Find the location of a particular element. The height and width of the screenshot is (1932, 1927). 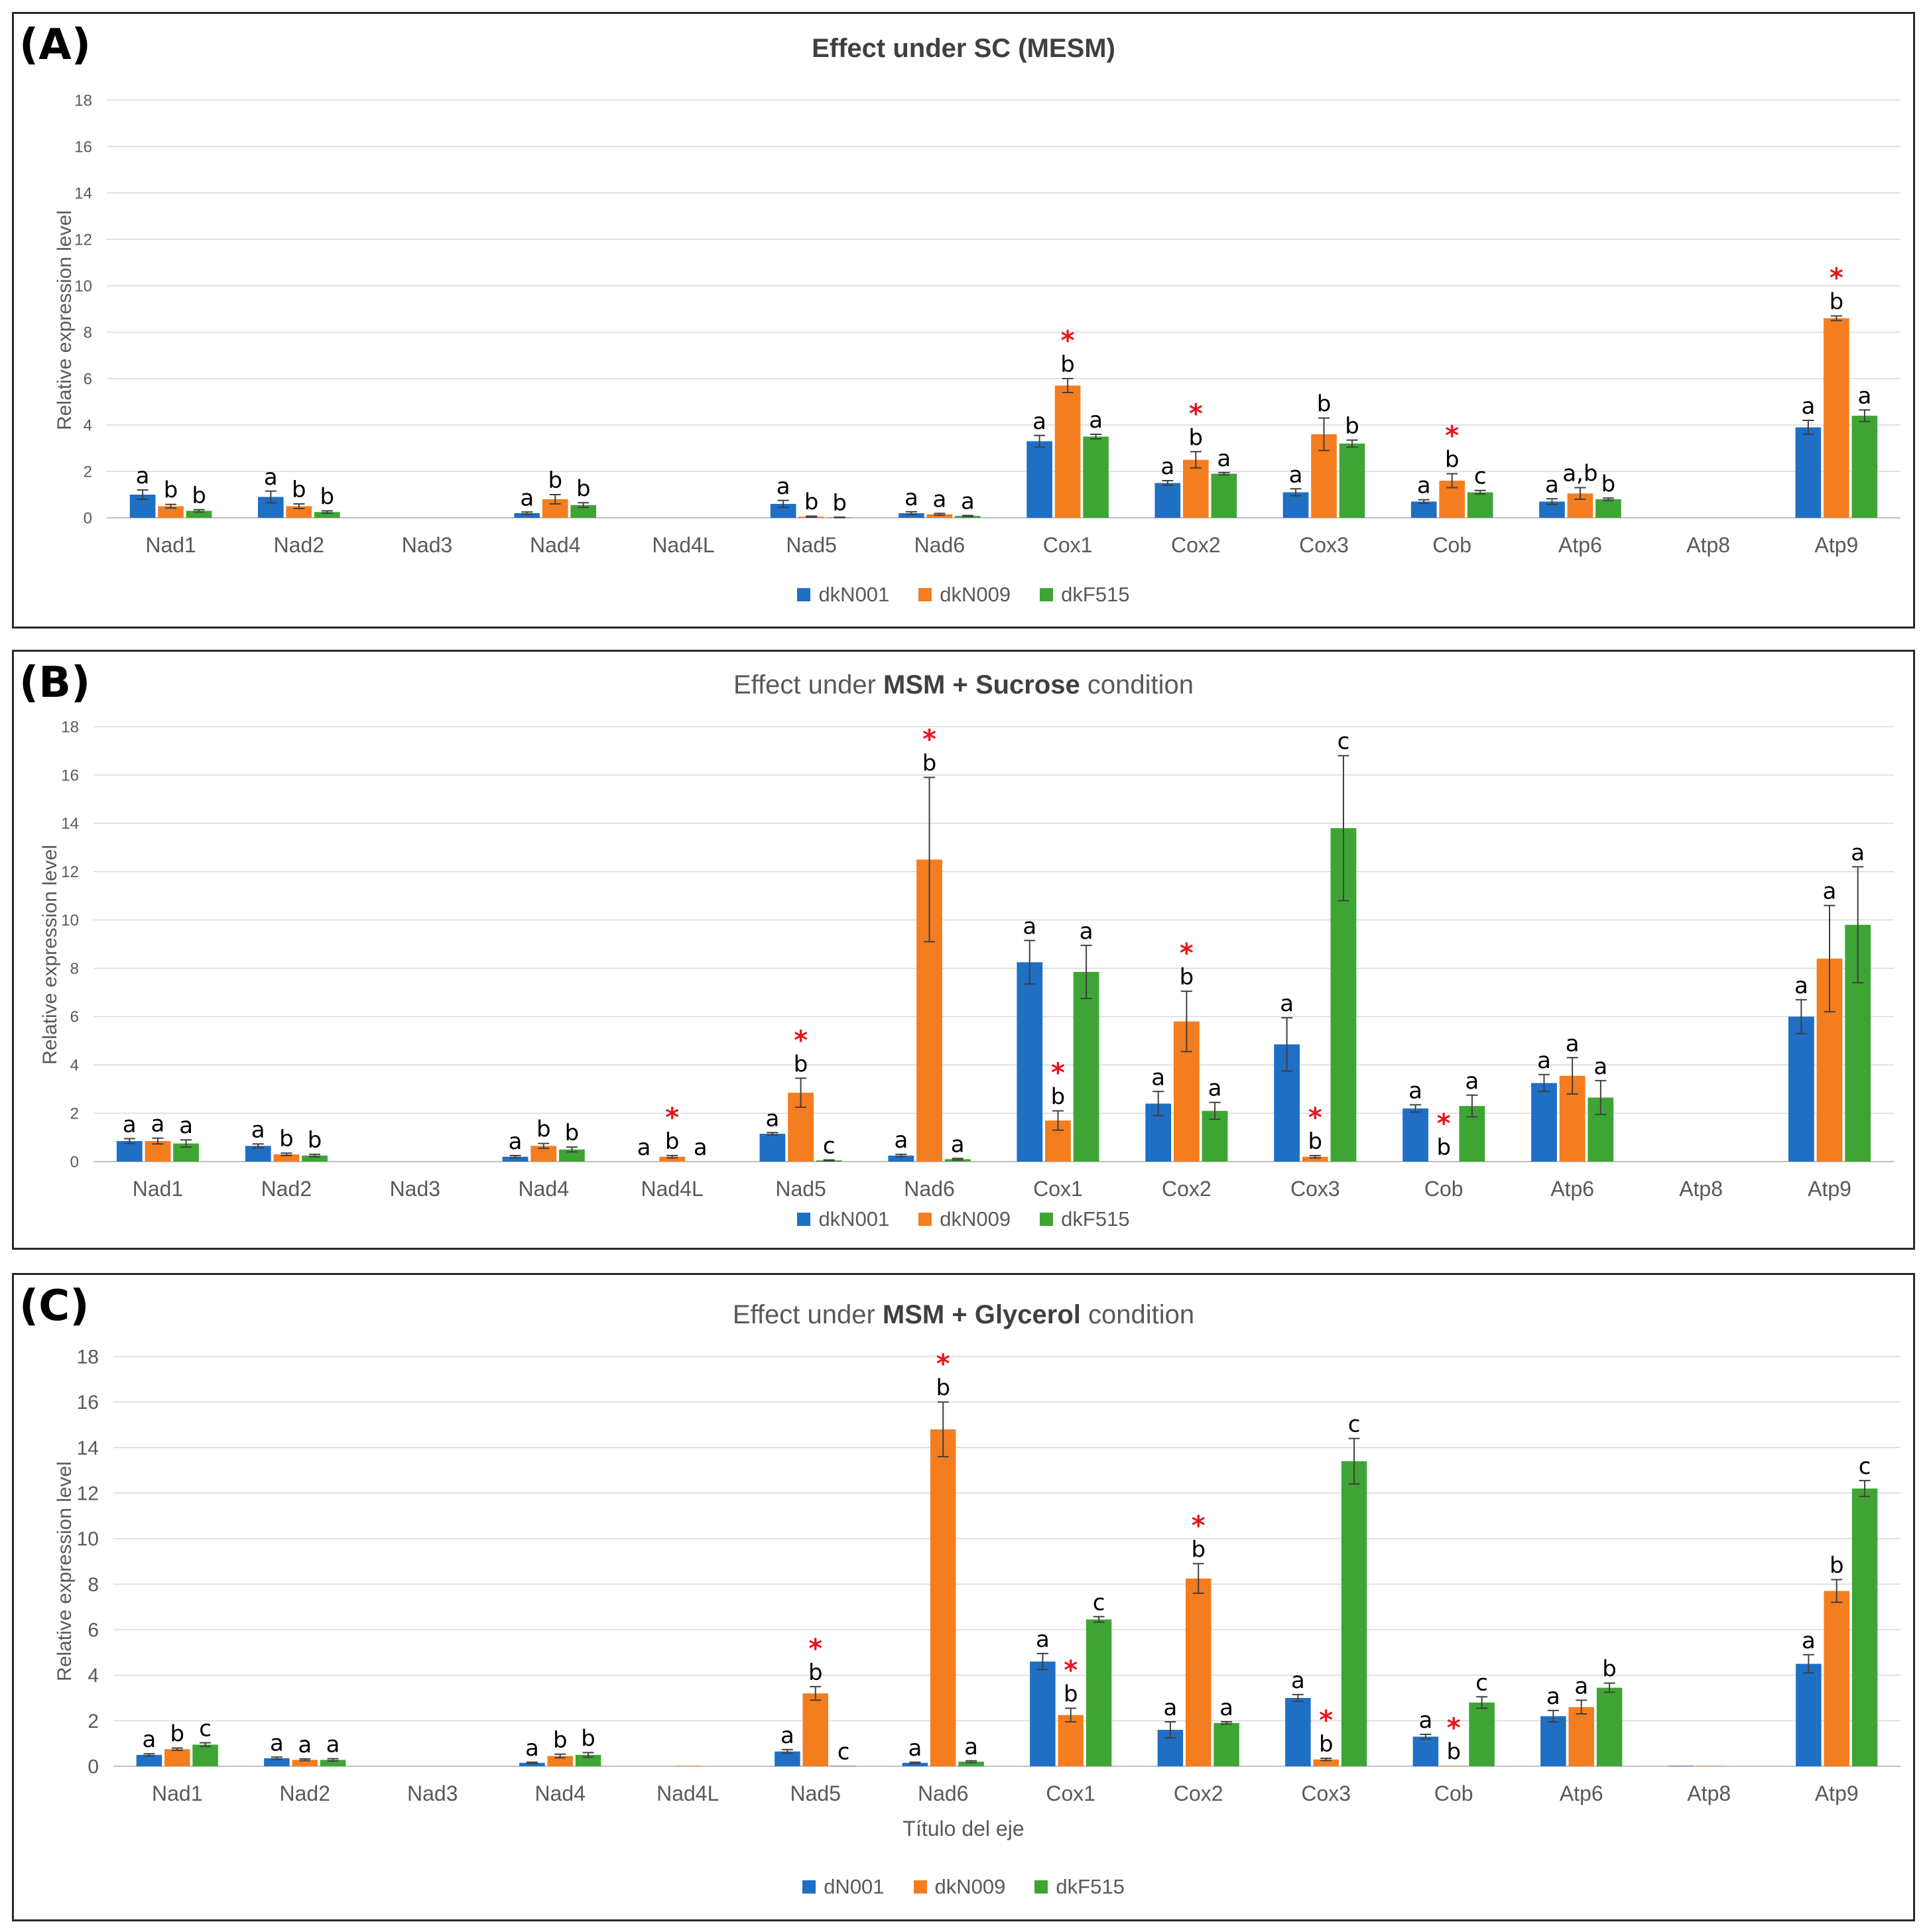

chart-title: Effect under MSM + Sucrose condition is located at coordinates (963, 685).